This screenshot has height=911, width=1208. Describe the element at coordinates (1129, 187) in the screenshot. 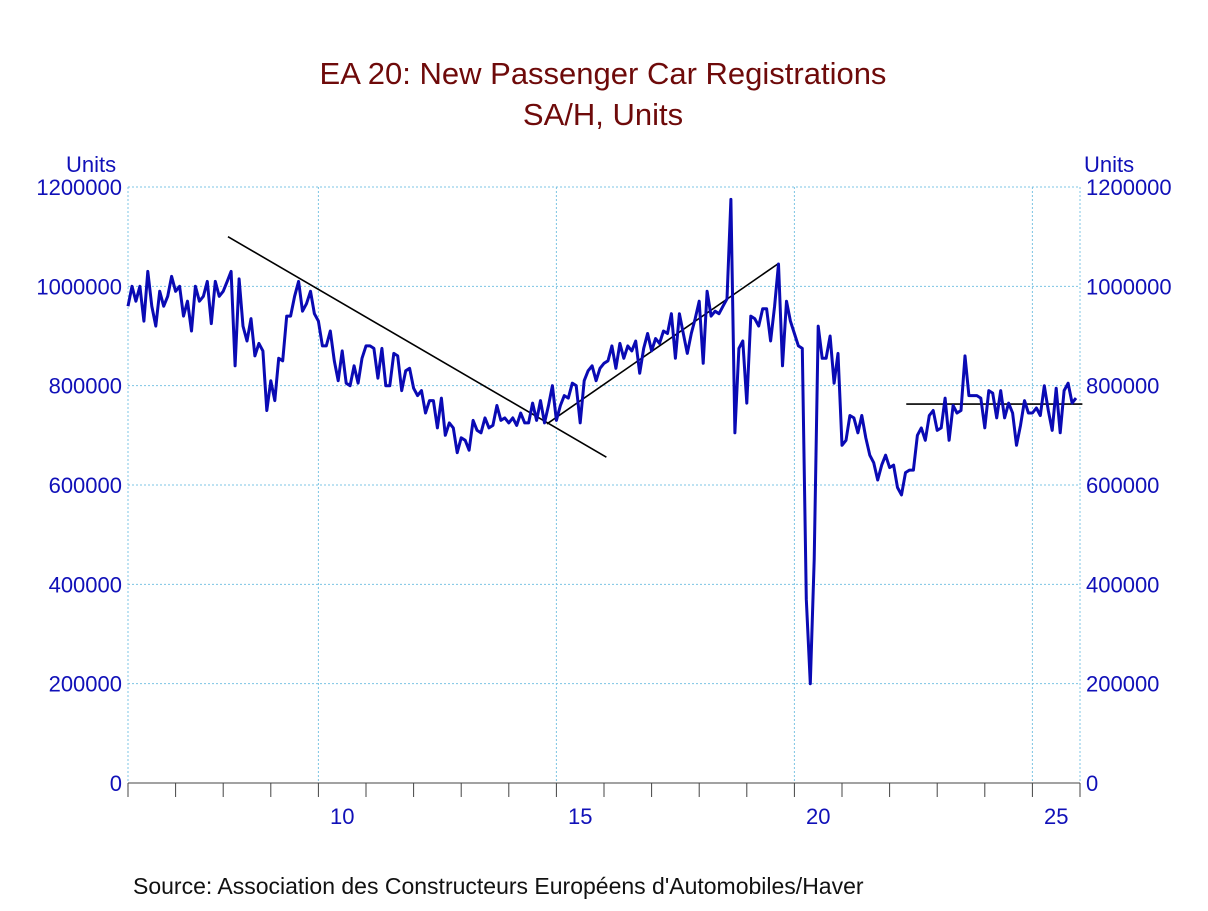

I see `y-tick-label-right: 1200000` at that location.